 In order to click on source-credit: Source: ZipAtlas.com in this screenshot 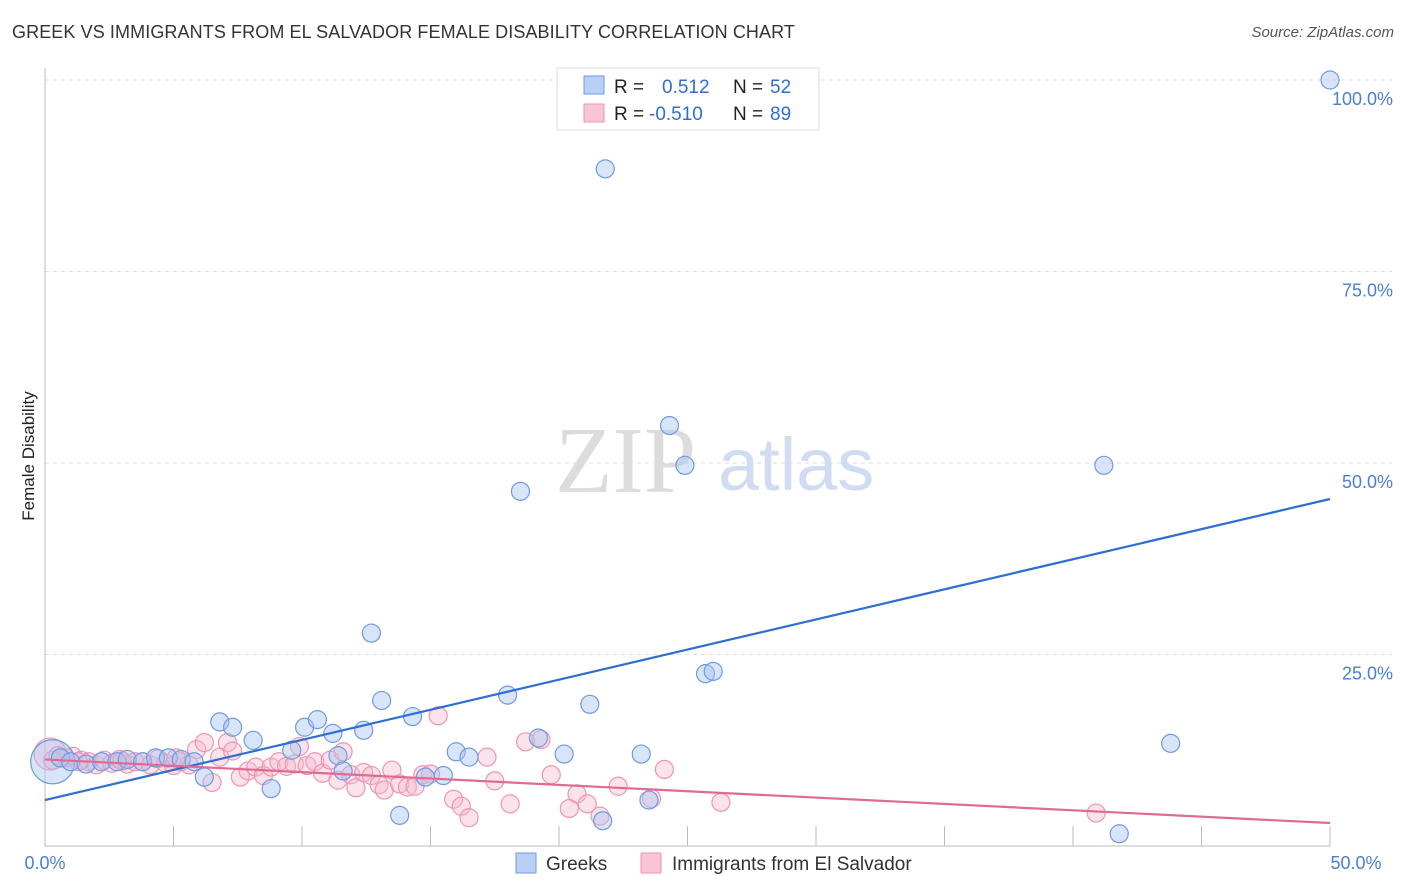, I will do `click(1322, 32)`.